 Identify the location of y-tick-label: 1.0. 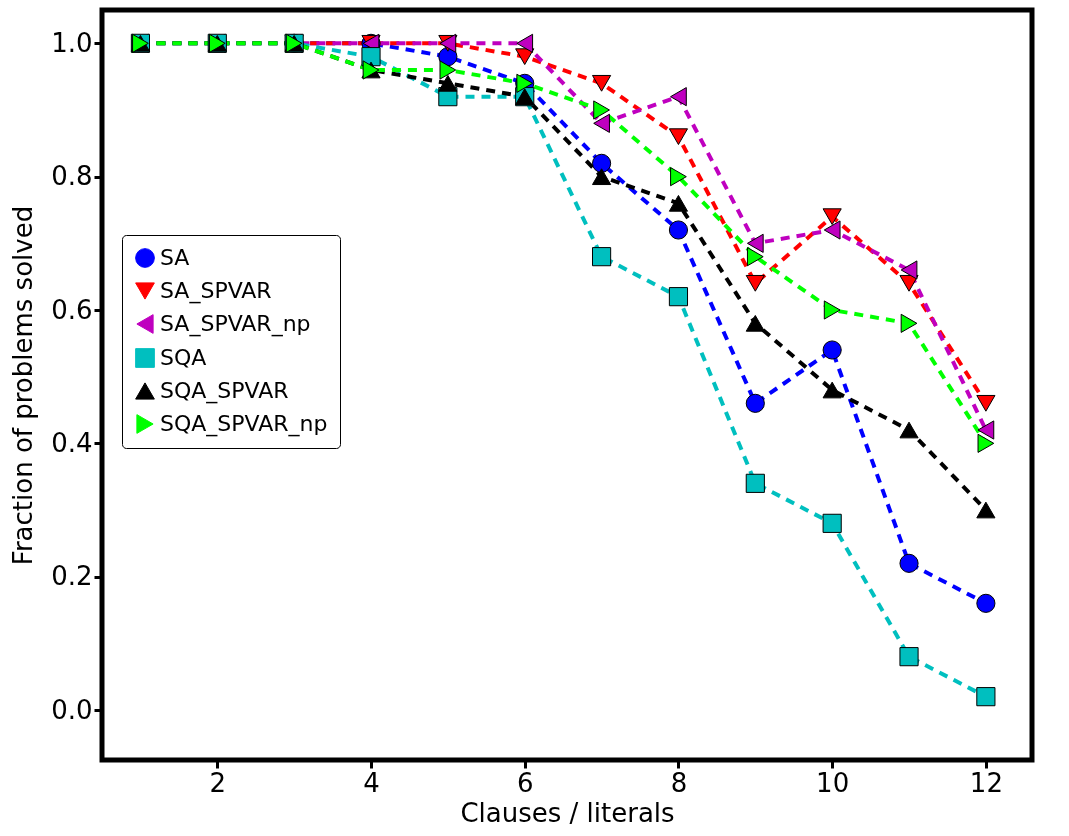
(72, 42).